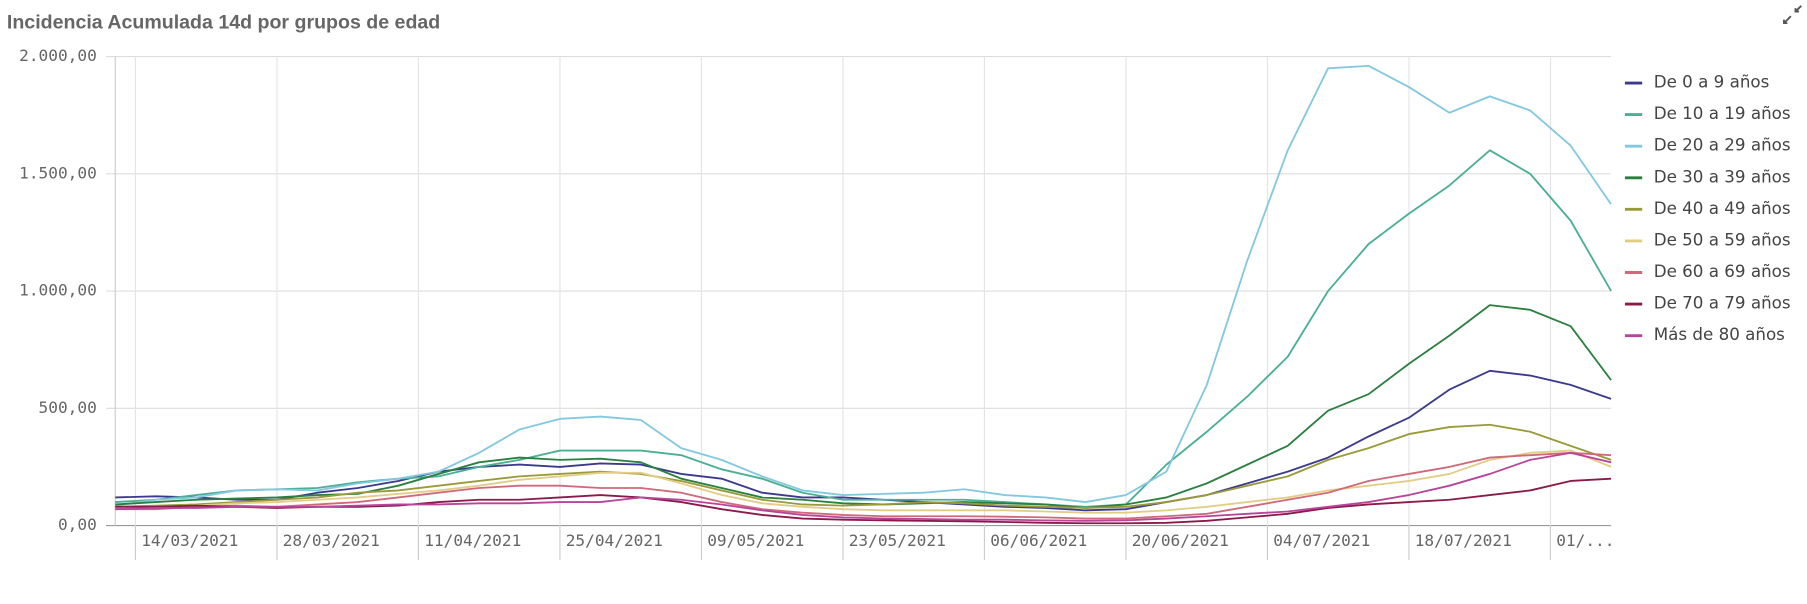 The width and height of the screenshot is (1807, 604). Describe the element at coordinates (1722, 208) in the screenshot. I see `legend-label: De 40 a 49 años` at that location.